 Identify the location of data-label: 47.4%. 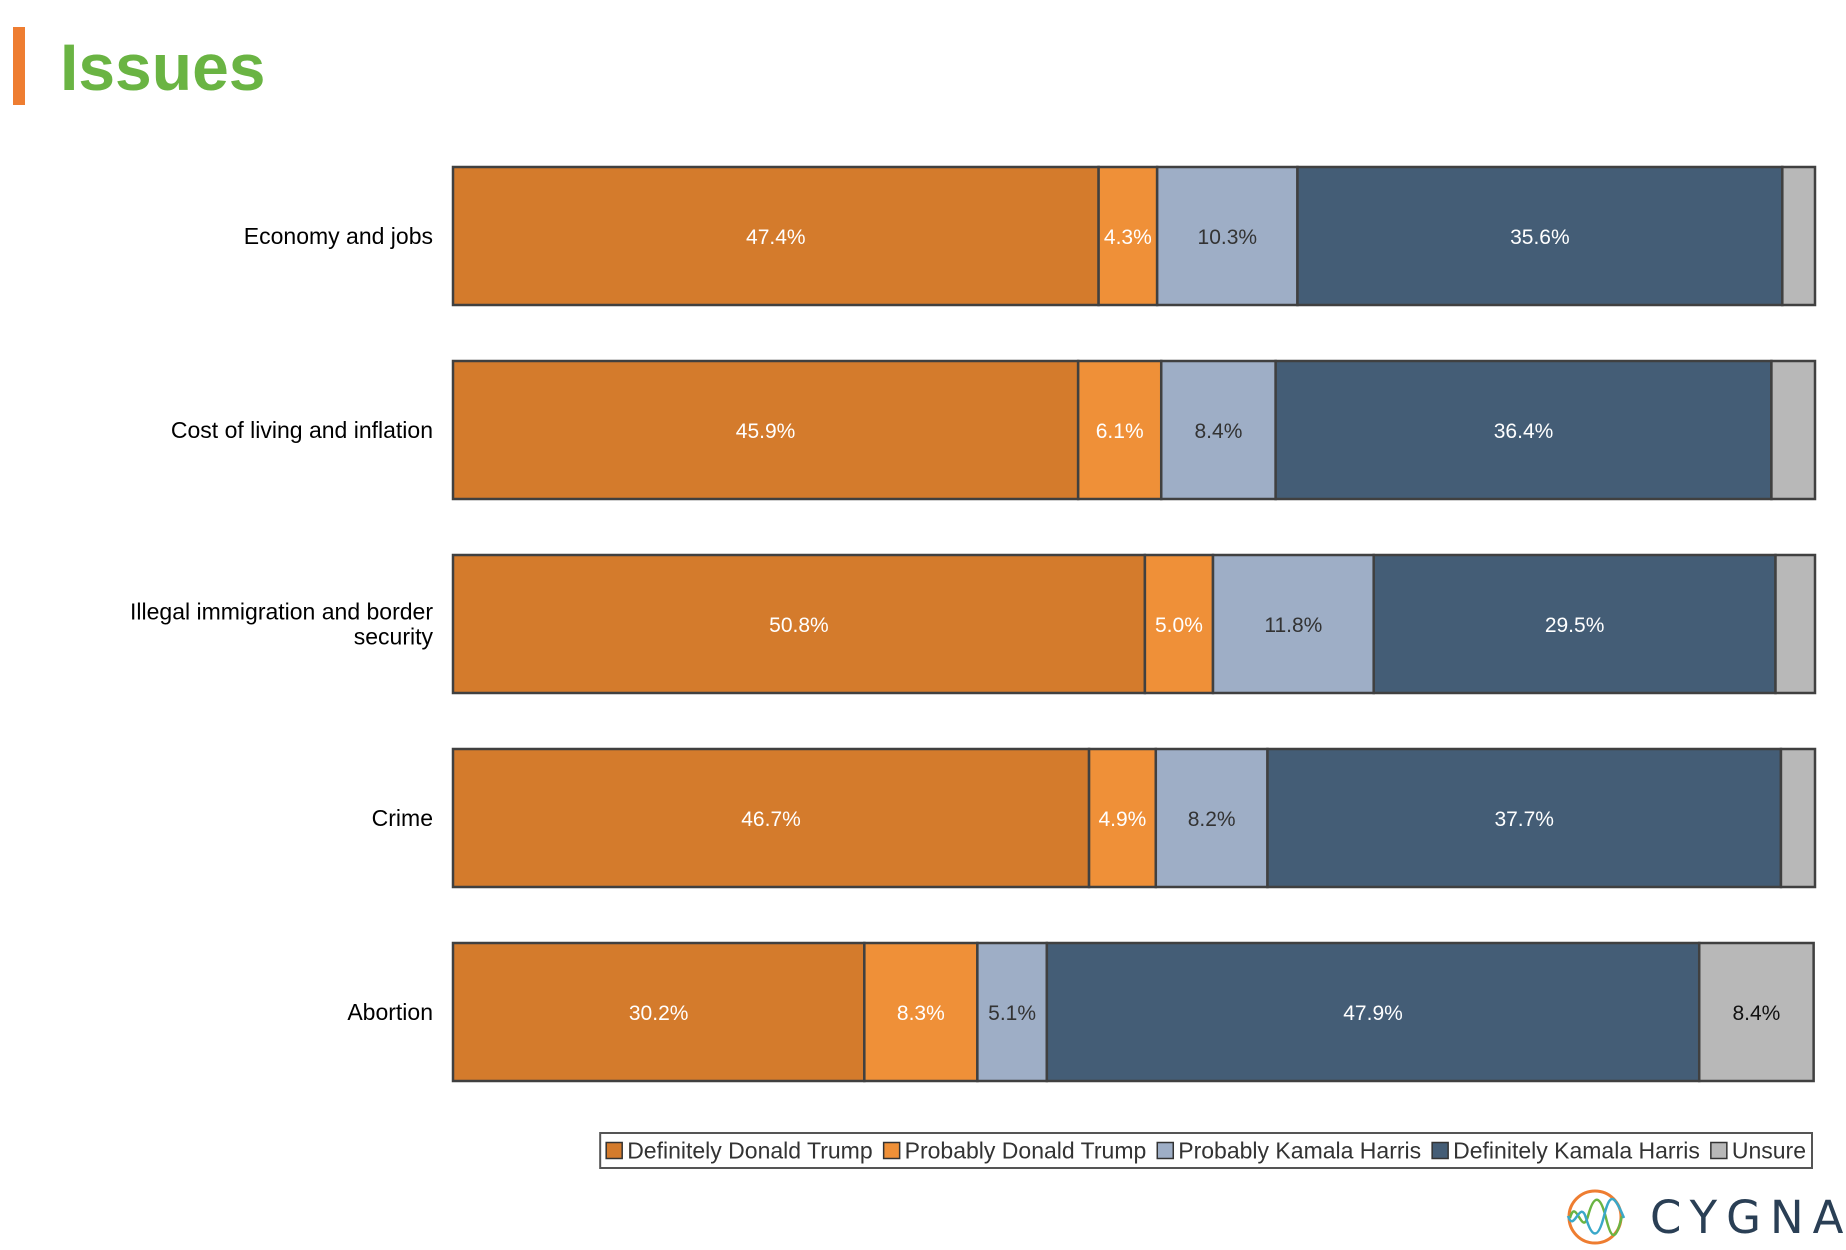
(776, 237).